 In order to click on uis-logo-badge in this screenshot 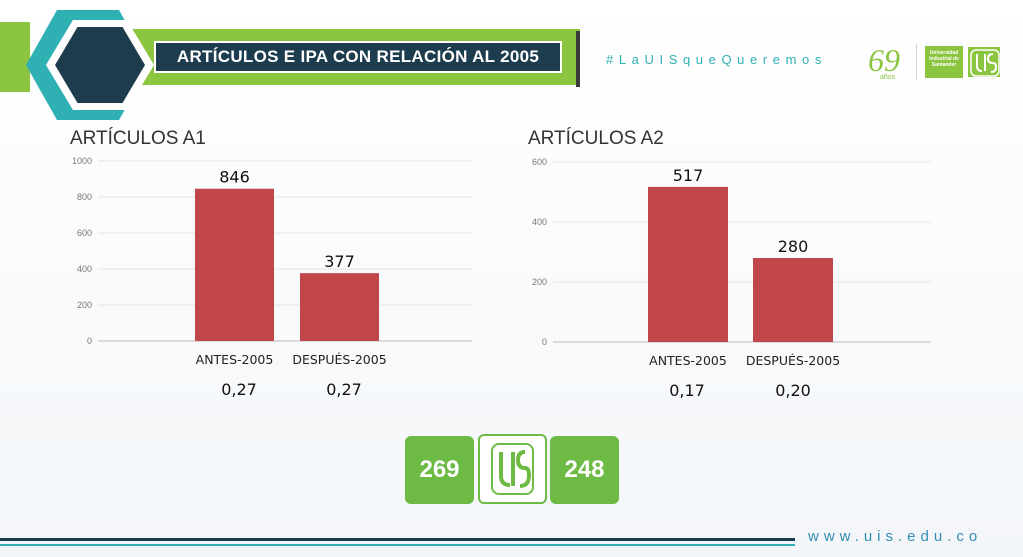, I will do `click(512, 469)`.